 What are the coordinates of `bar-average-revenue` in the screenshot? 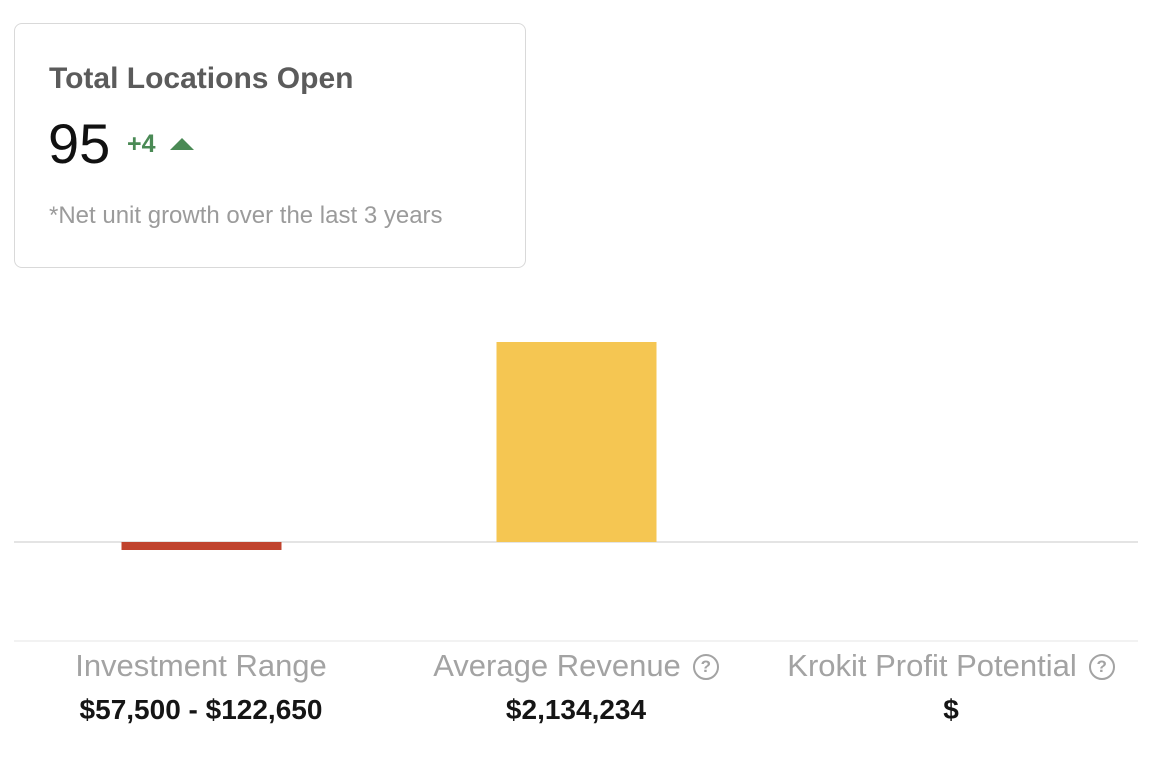 It's located at (576, 442).